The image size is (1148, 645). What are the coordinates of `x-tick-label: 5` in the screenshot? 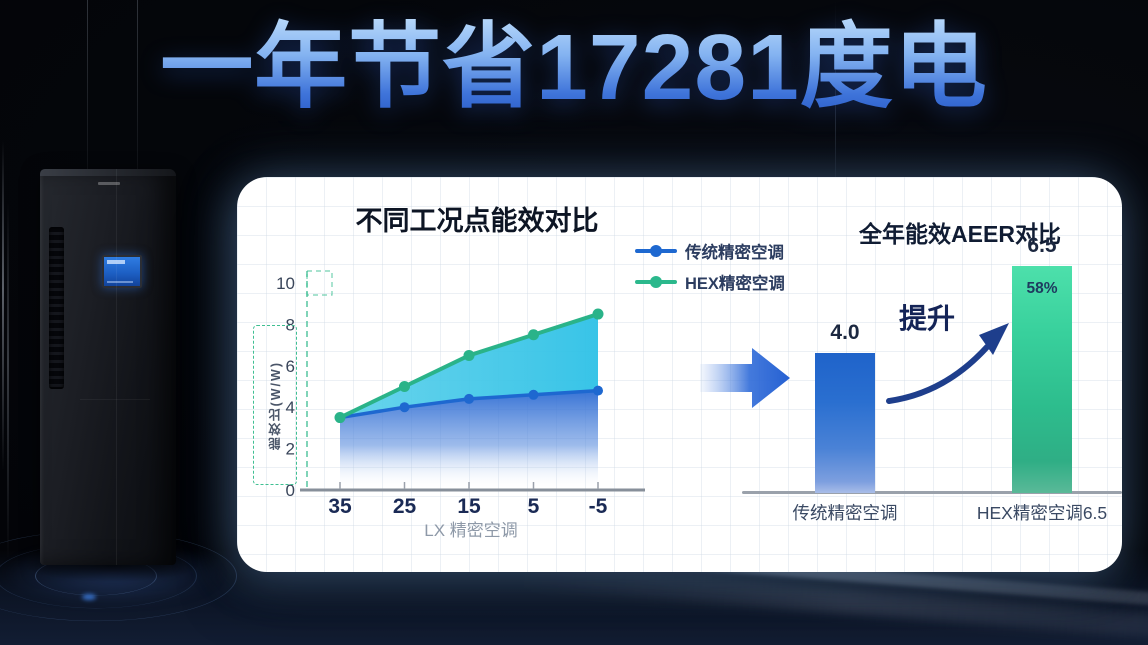 It's located at (534, 506).